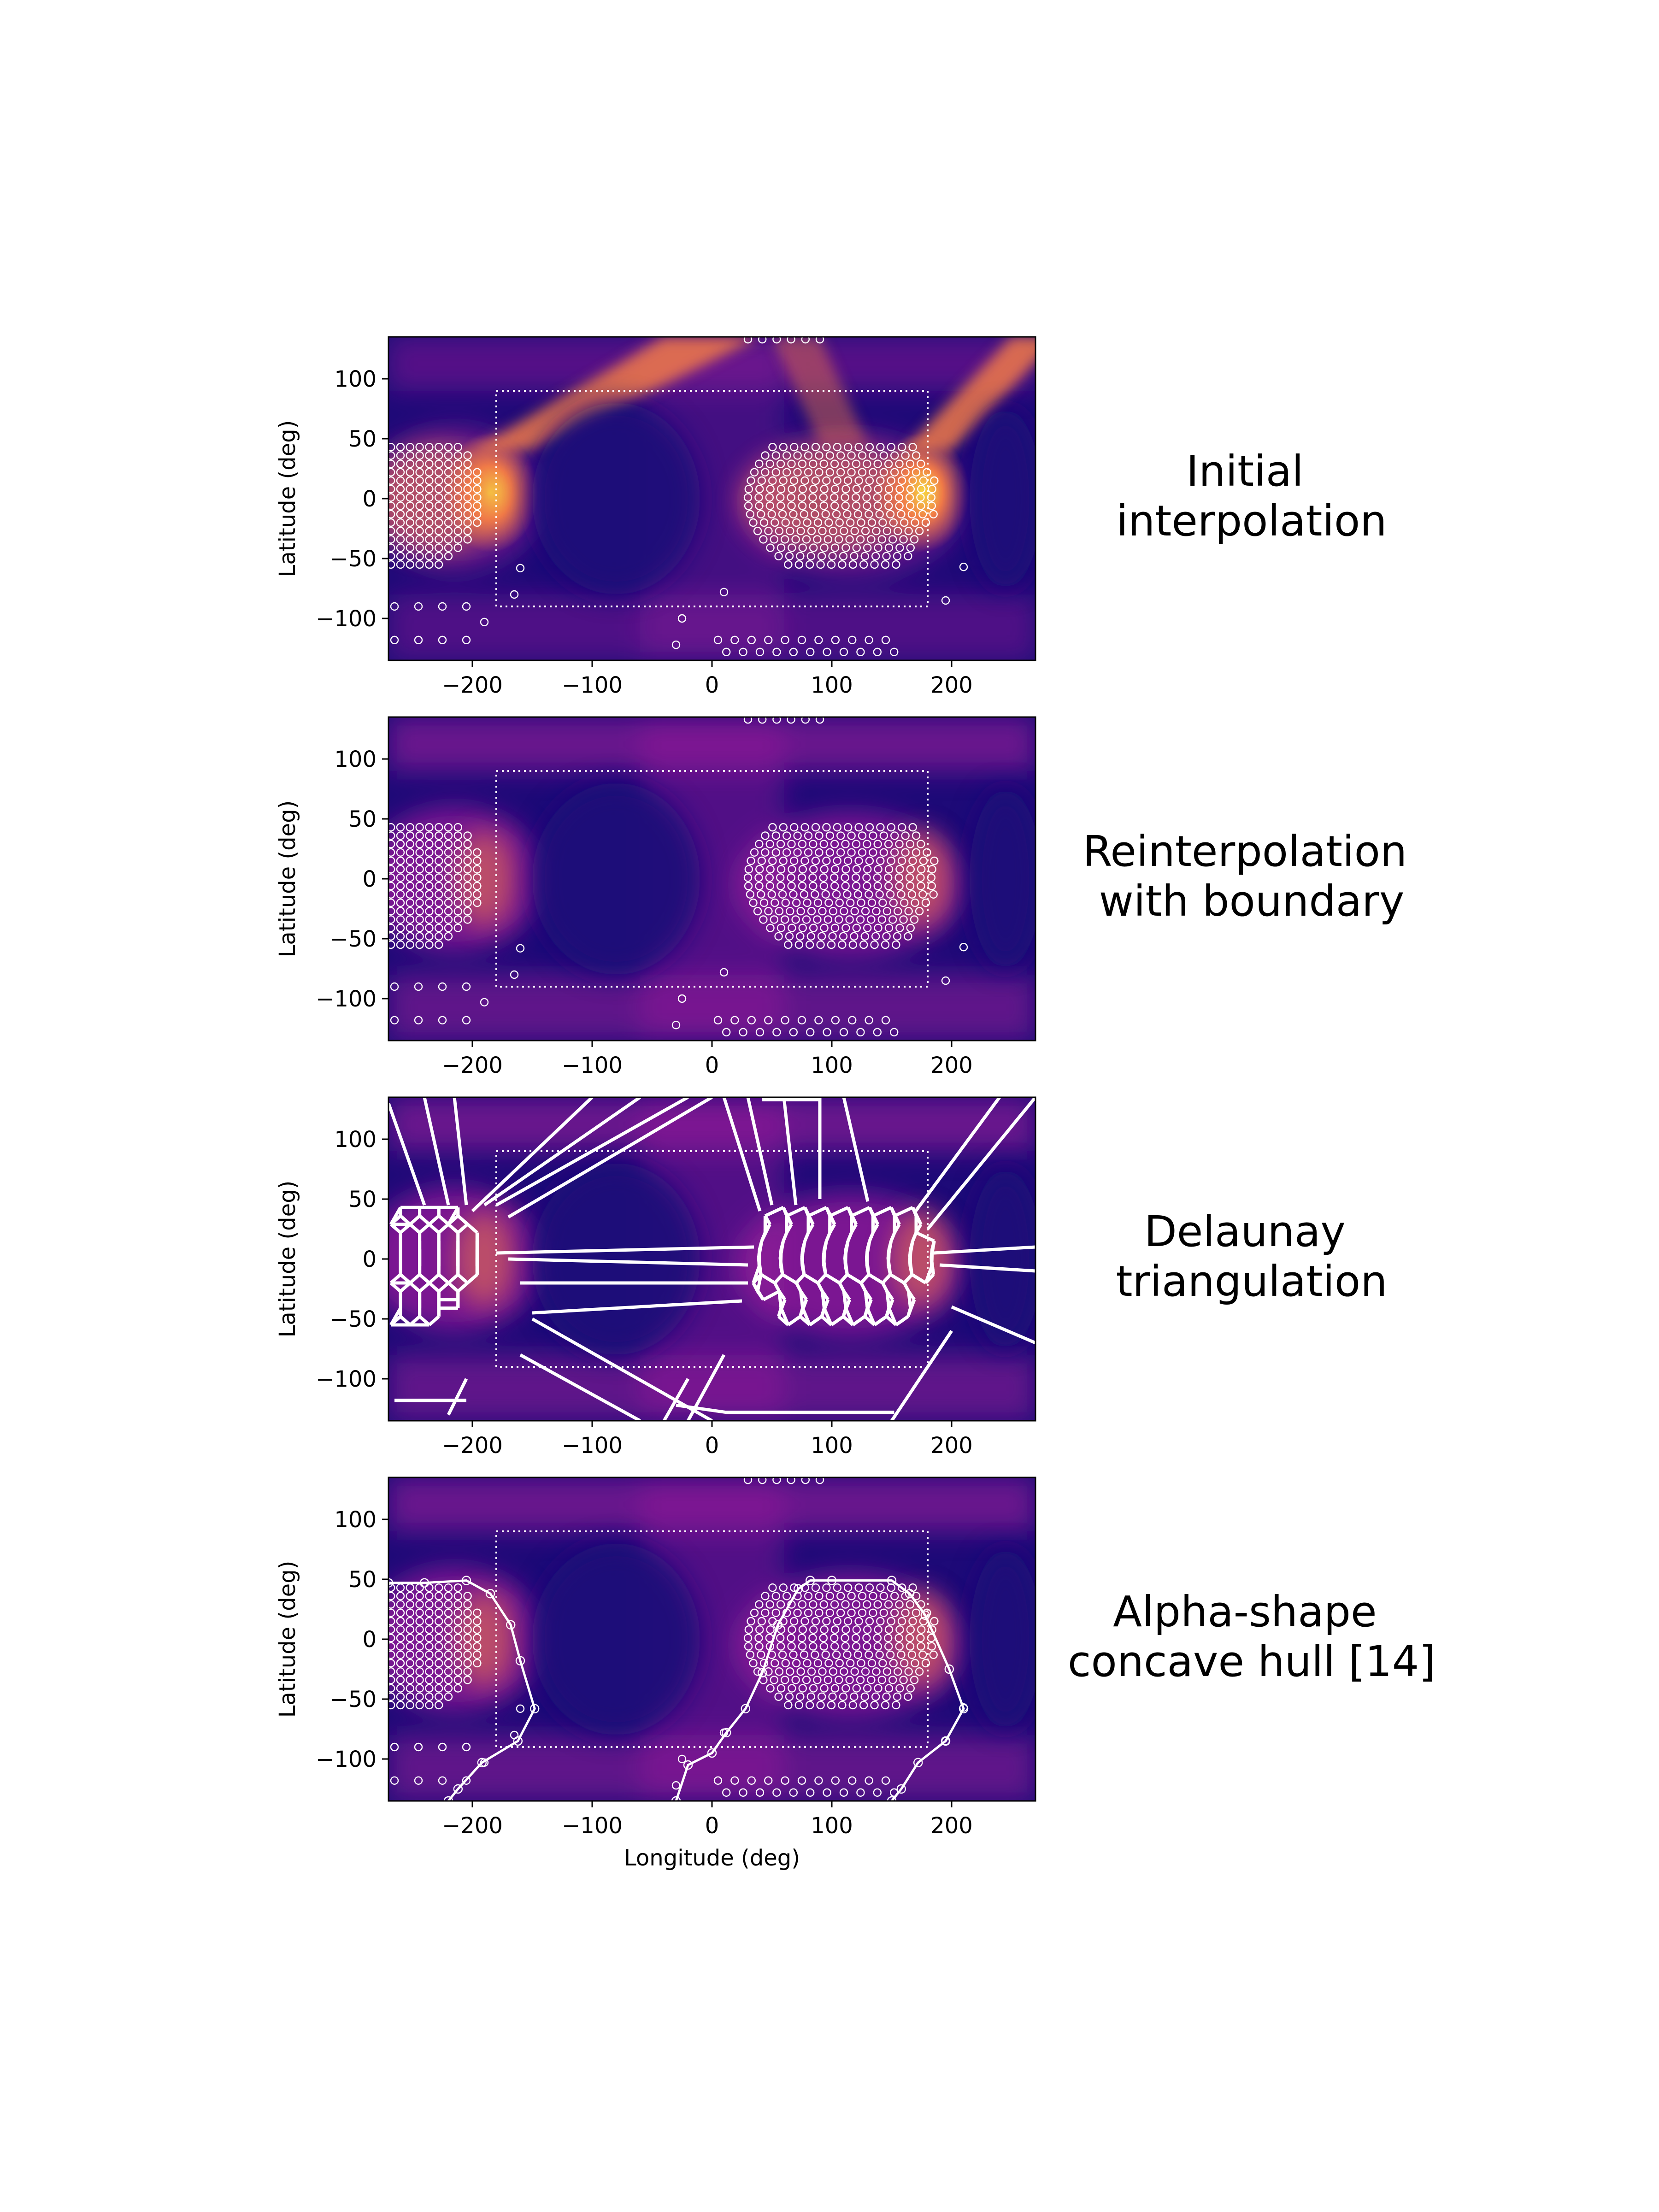 The width and height of the screenshot is (1659, 2212). Describe the element at coordinates (353, 1319) in the screenshot. I see `y-tick-label: −50` at that location.